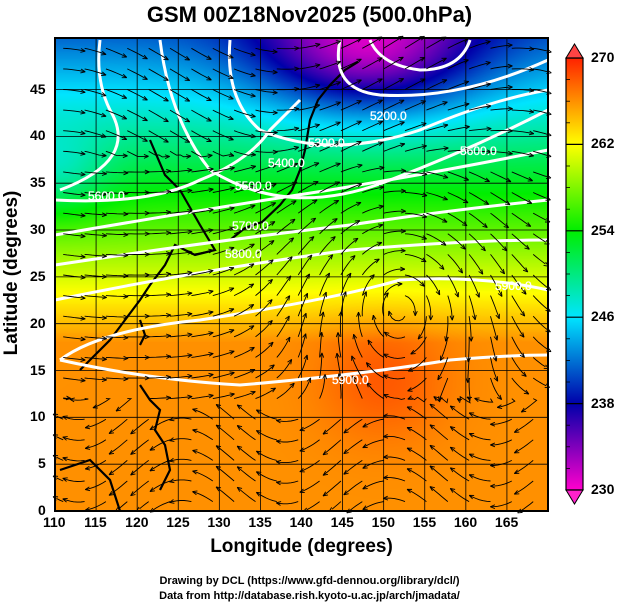 Image resolution: width=619 pixels, height=605 pixels. Describe the element at coordinates (155, 437) in the screenshot. I see `coastline-philippines` at that location.